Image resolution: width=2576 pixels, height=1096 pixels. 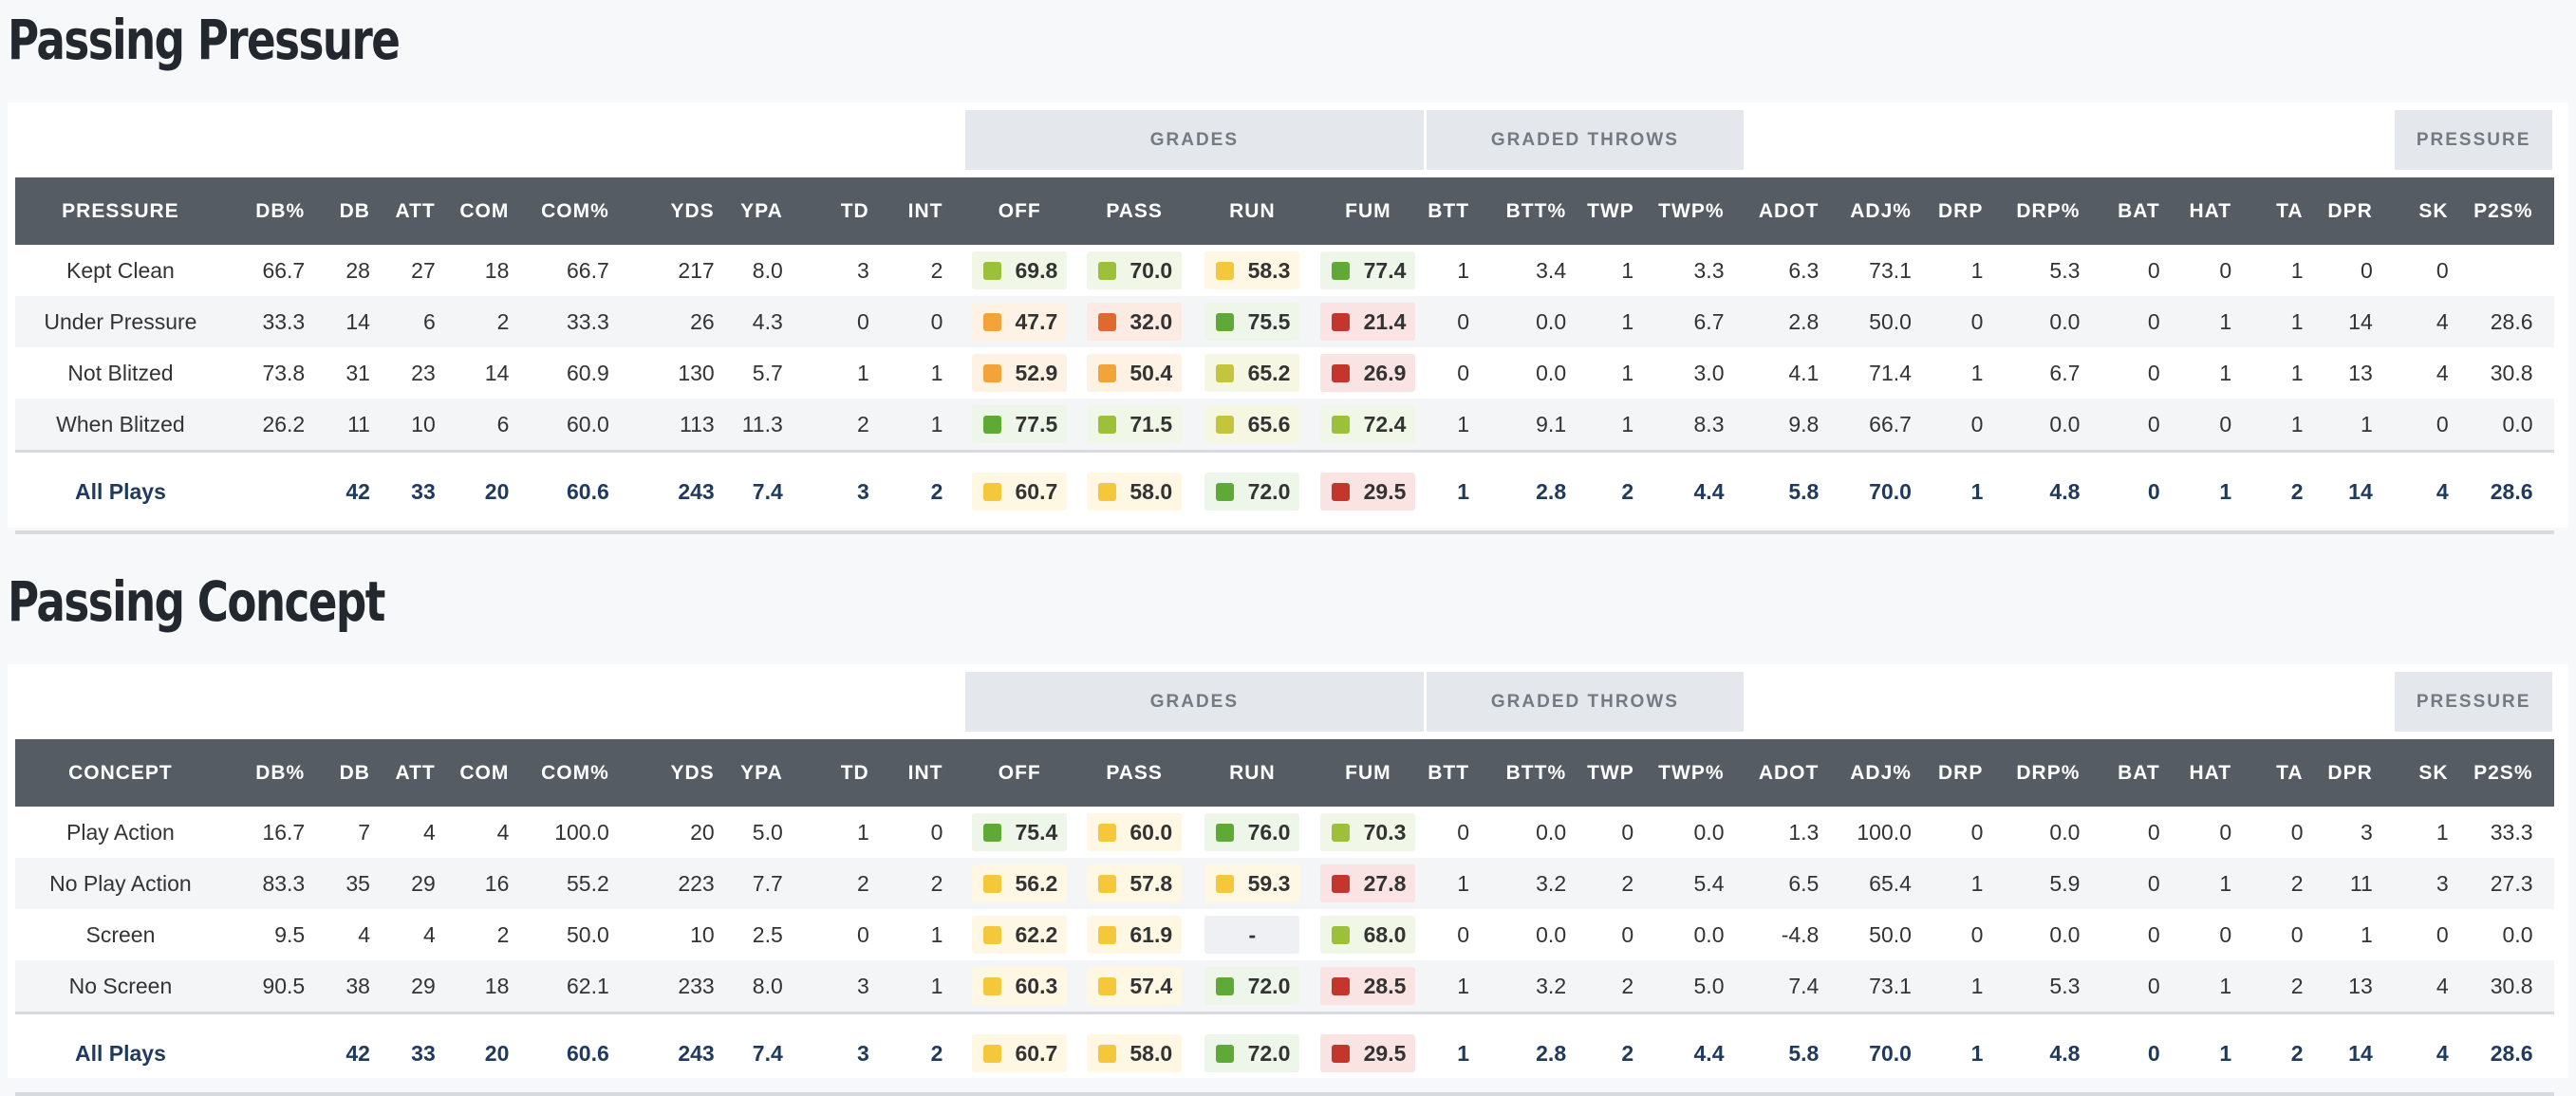 I want to click on row-label: Kept Clean, so click(x=121, y=270).